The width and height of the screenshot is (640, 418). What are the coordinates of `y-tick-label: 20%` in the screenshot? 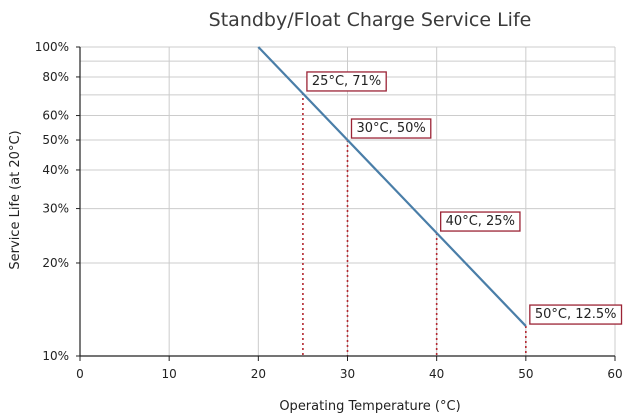 It's located at (55, 263).